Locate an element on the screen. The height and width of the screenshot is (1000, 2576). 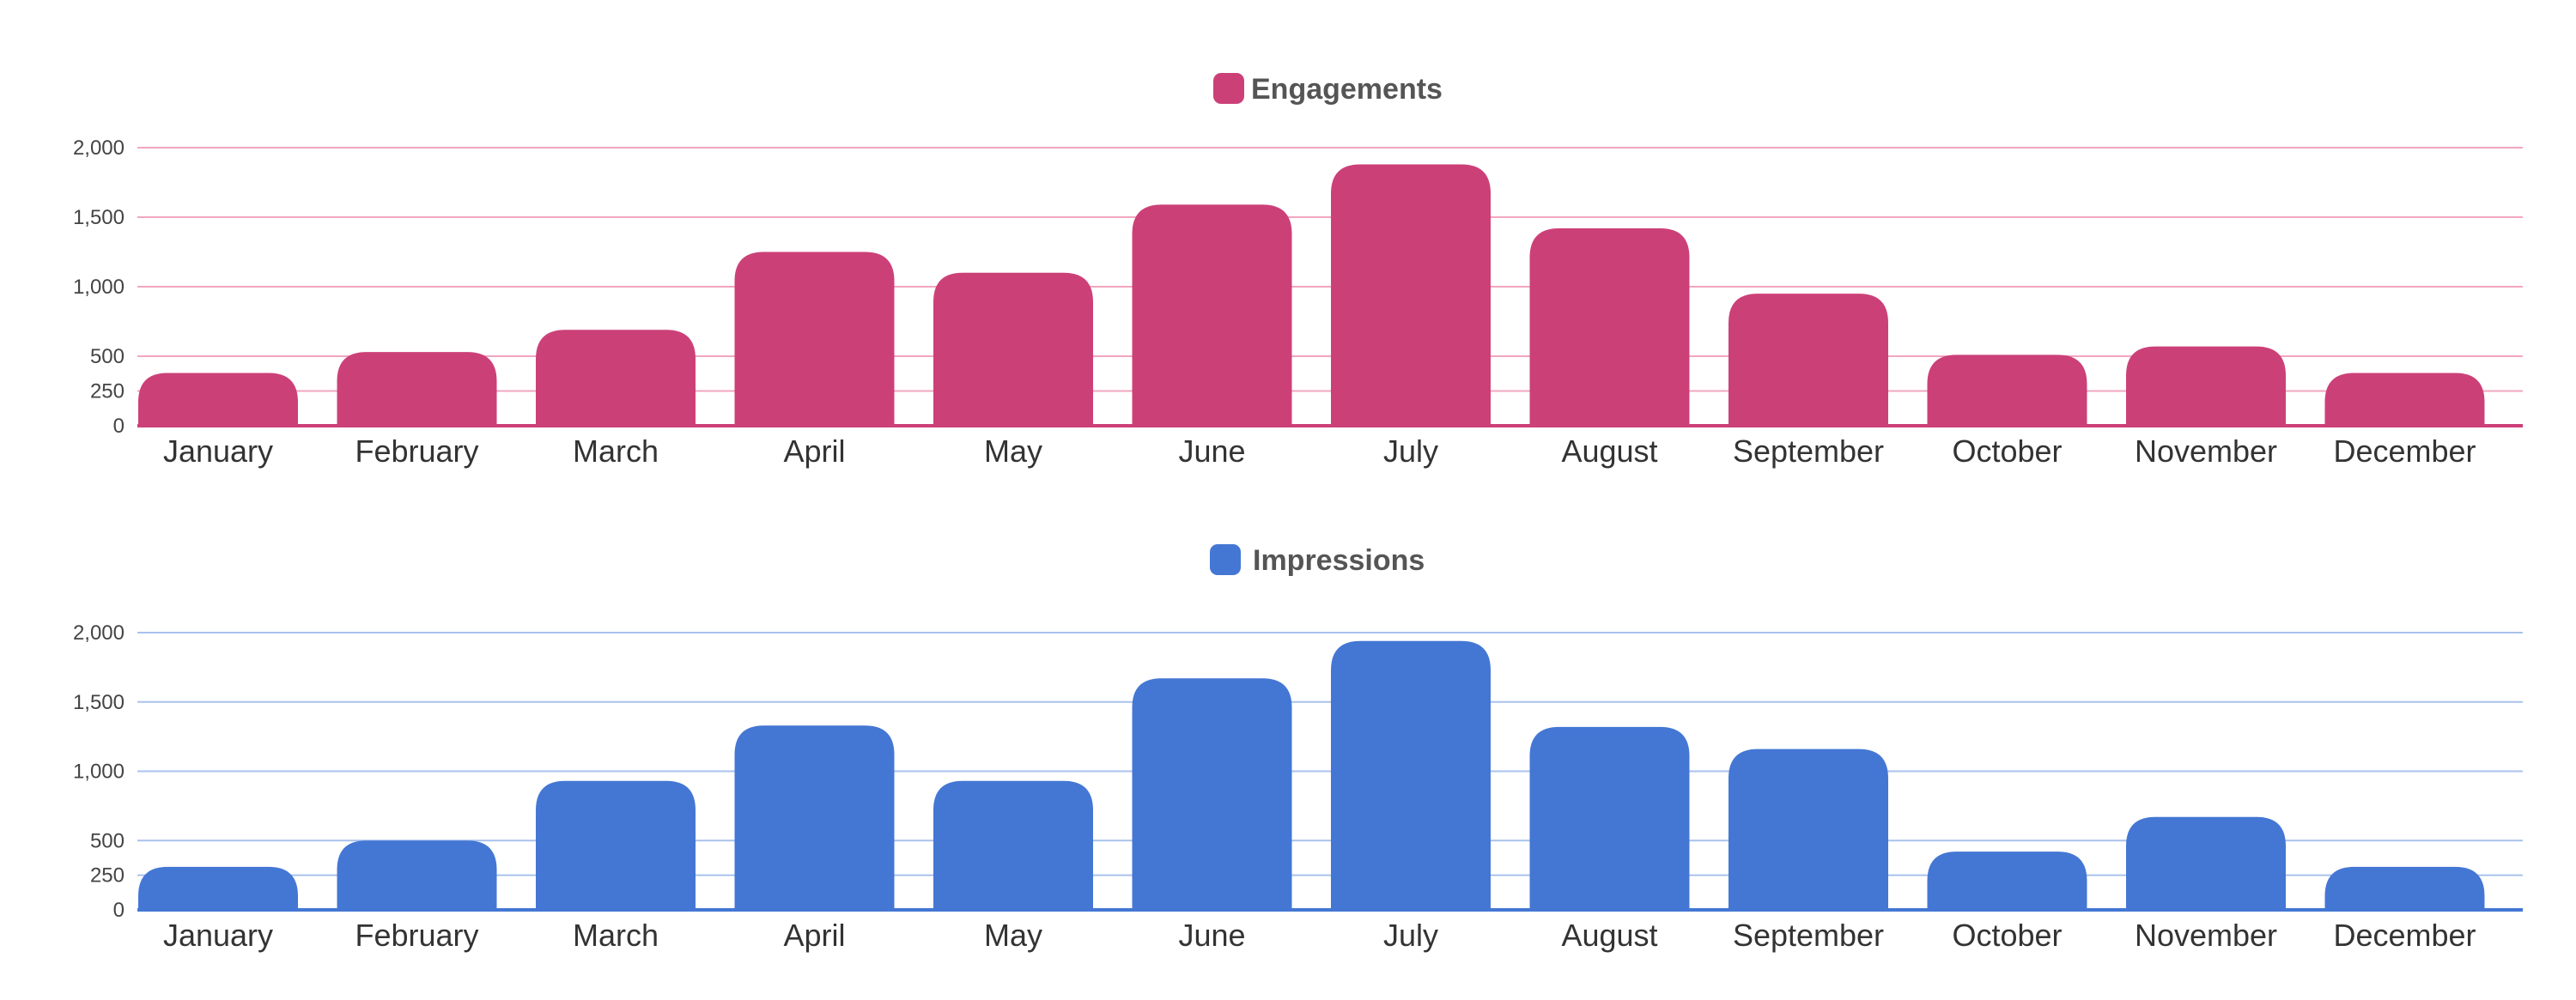
impressions-y-axis: 0 250 500 1,000 1,500 2,000 is located at coordinates (99, 771).